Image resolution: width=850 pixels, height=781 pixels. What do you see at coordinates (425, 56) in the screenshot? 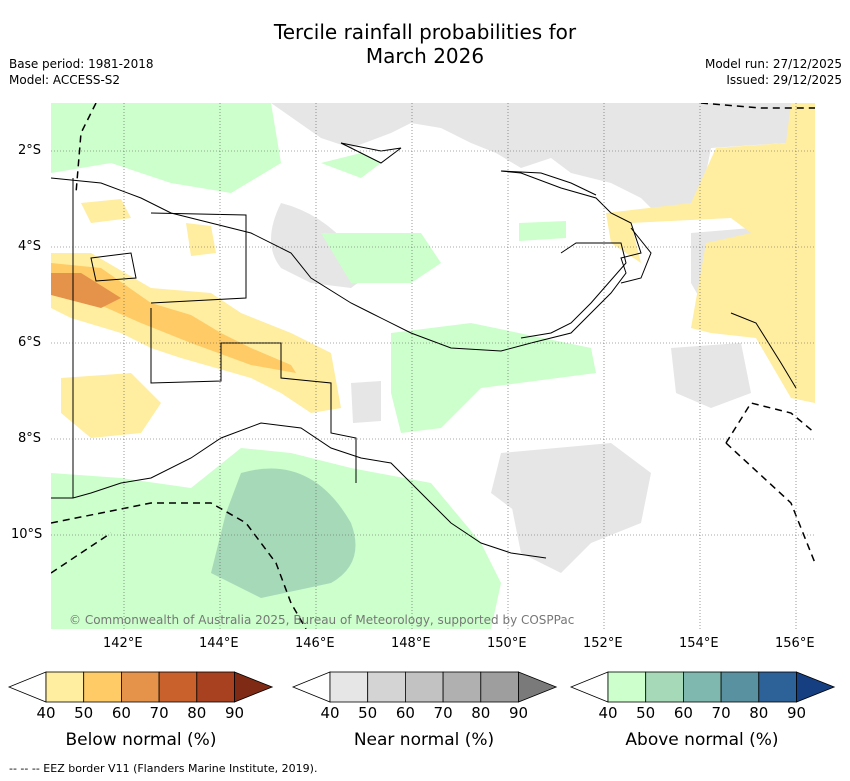
I see `title-line-2: March 2026` at bounding box center [425, 56].